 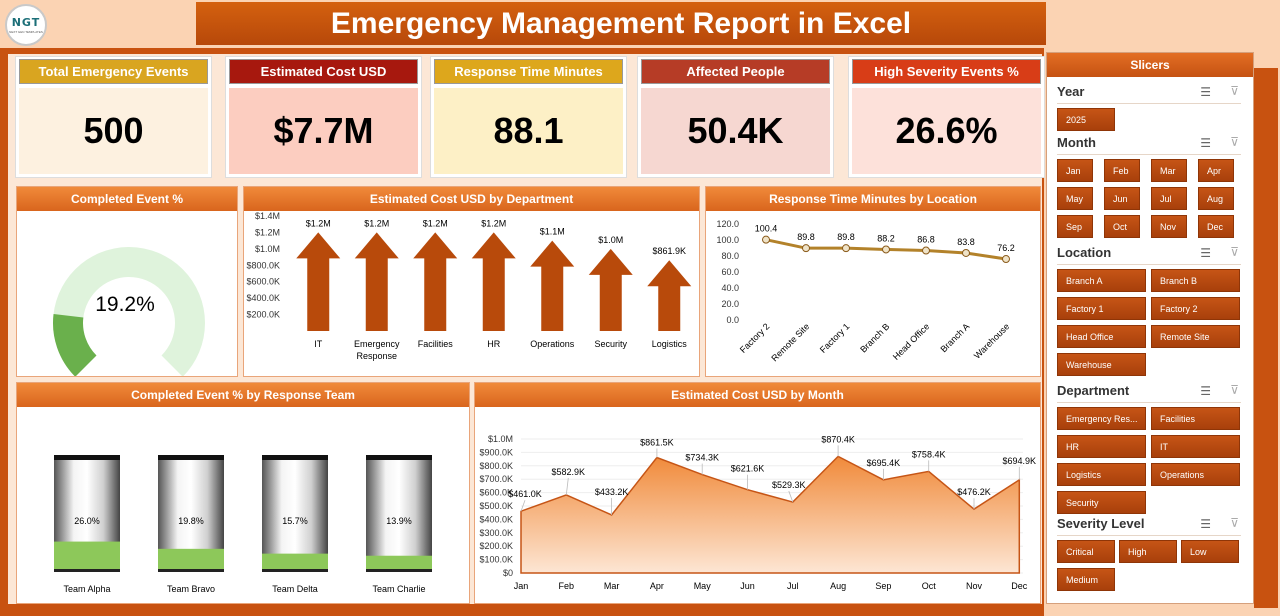 I want to click on slicer-month-item: Apr, so click(x=1216, y=170).